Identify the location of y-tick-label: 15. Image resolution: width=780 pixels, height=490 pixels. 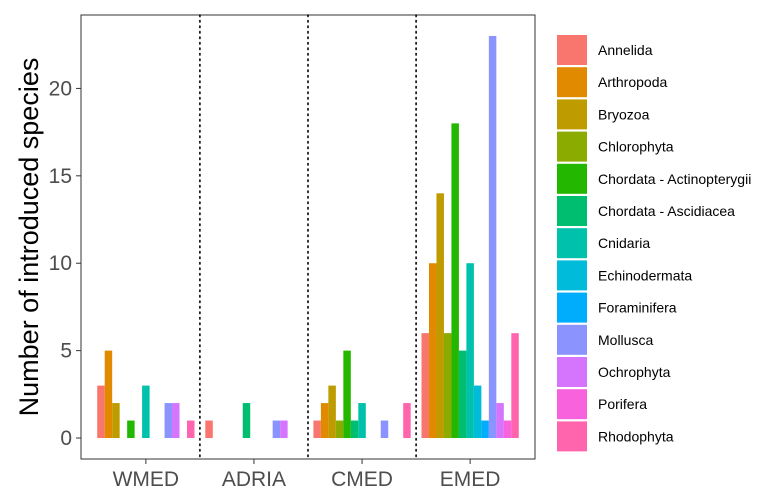
(60, 176).